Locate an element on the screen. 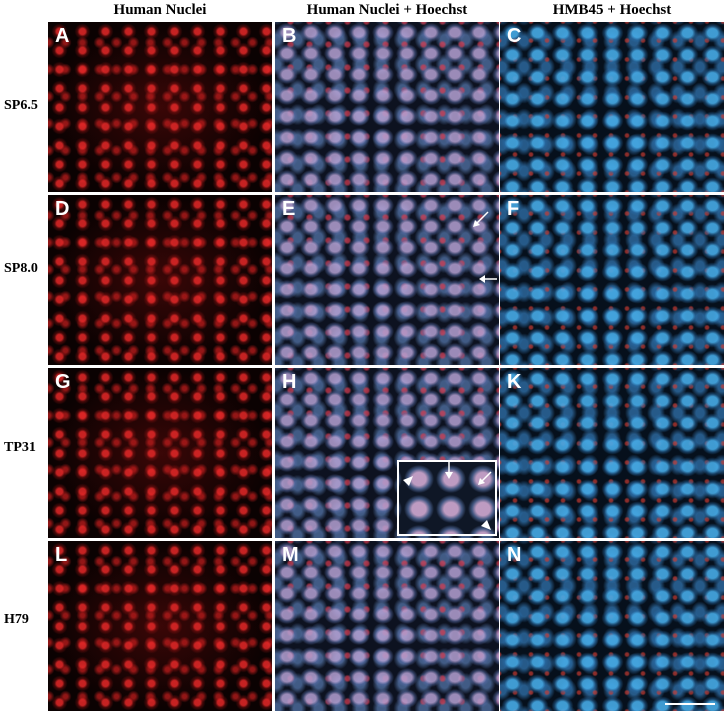 The height and width of the screenshot is (713, 725). panel-letter: N is located at coordinates (514, 555).